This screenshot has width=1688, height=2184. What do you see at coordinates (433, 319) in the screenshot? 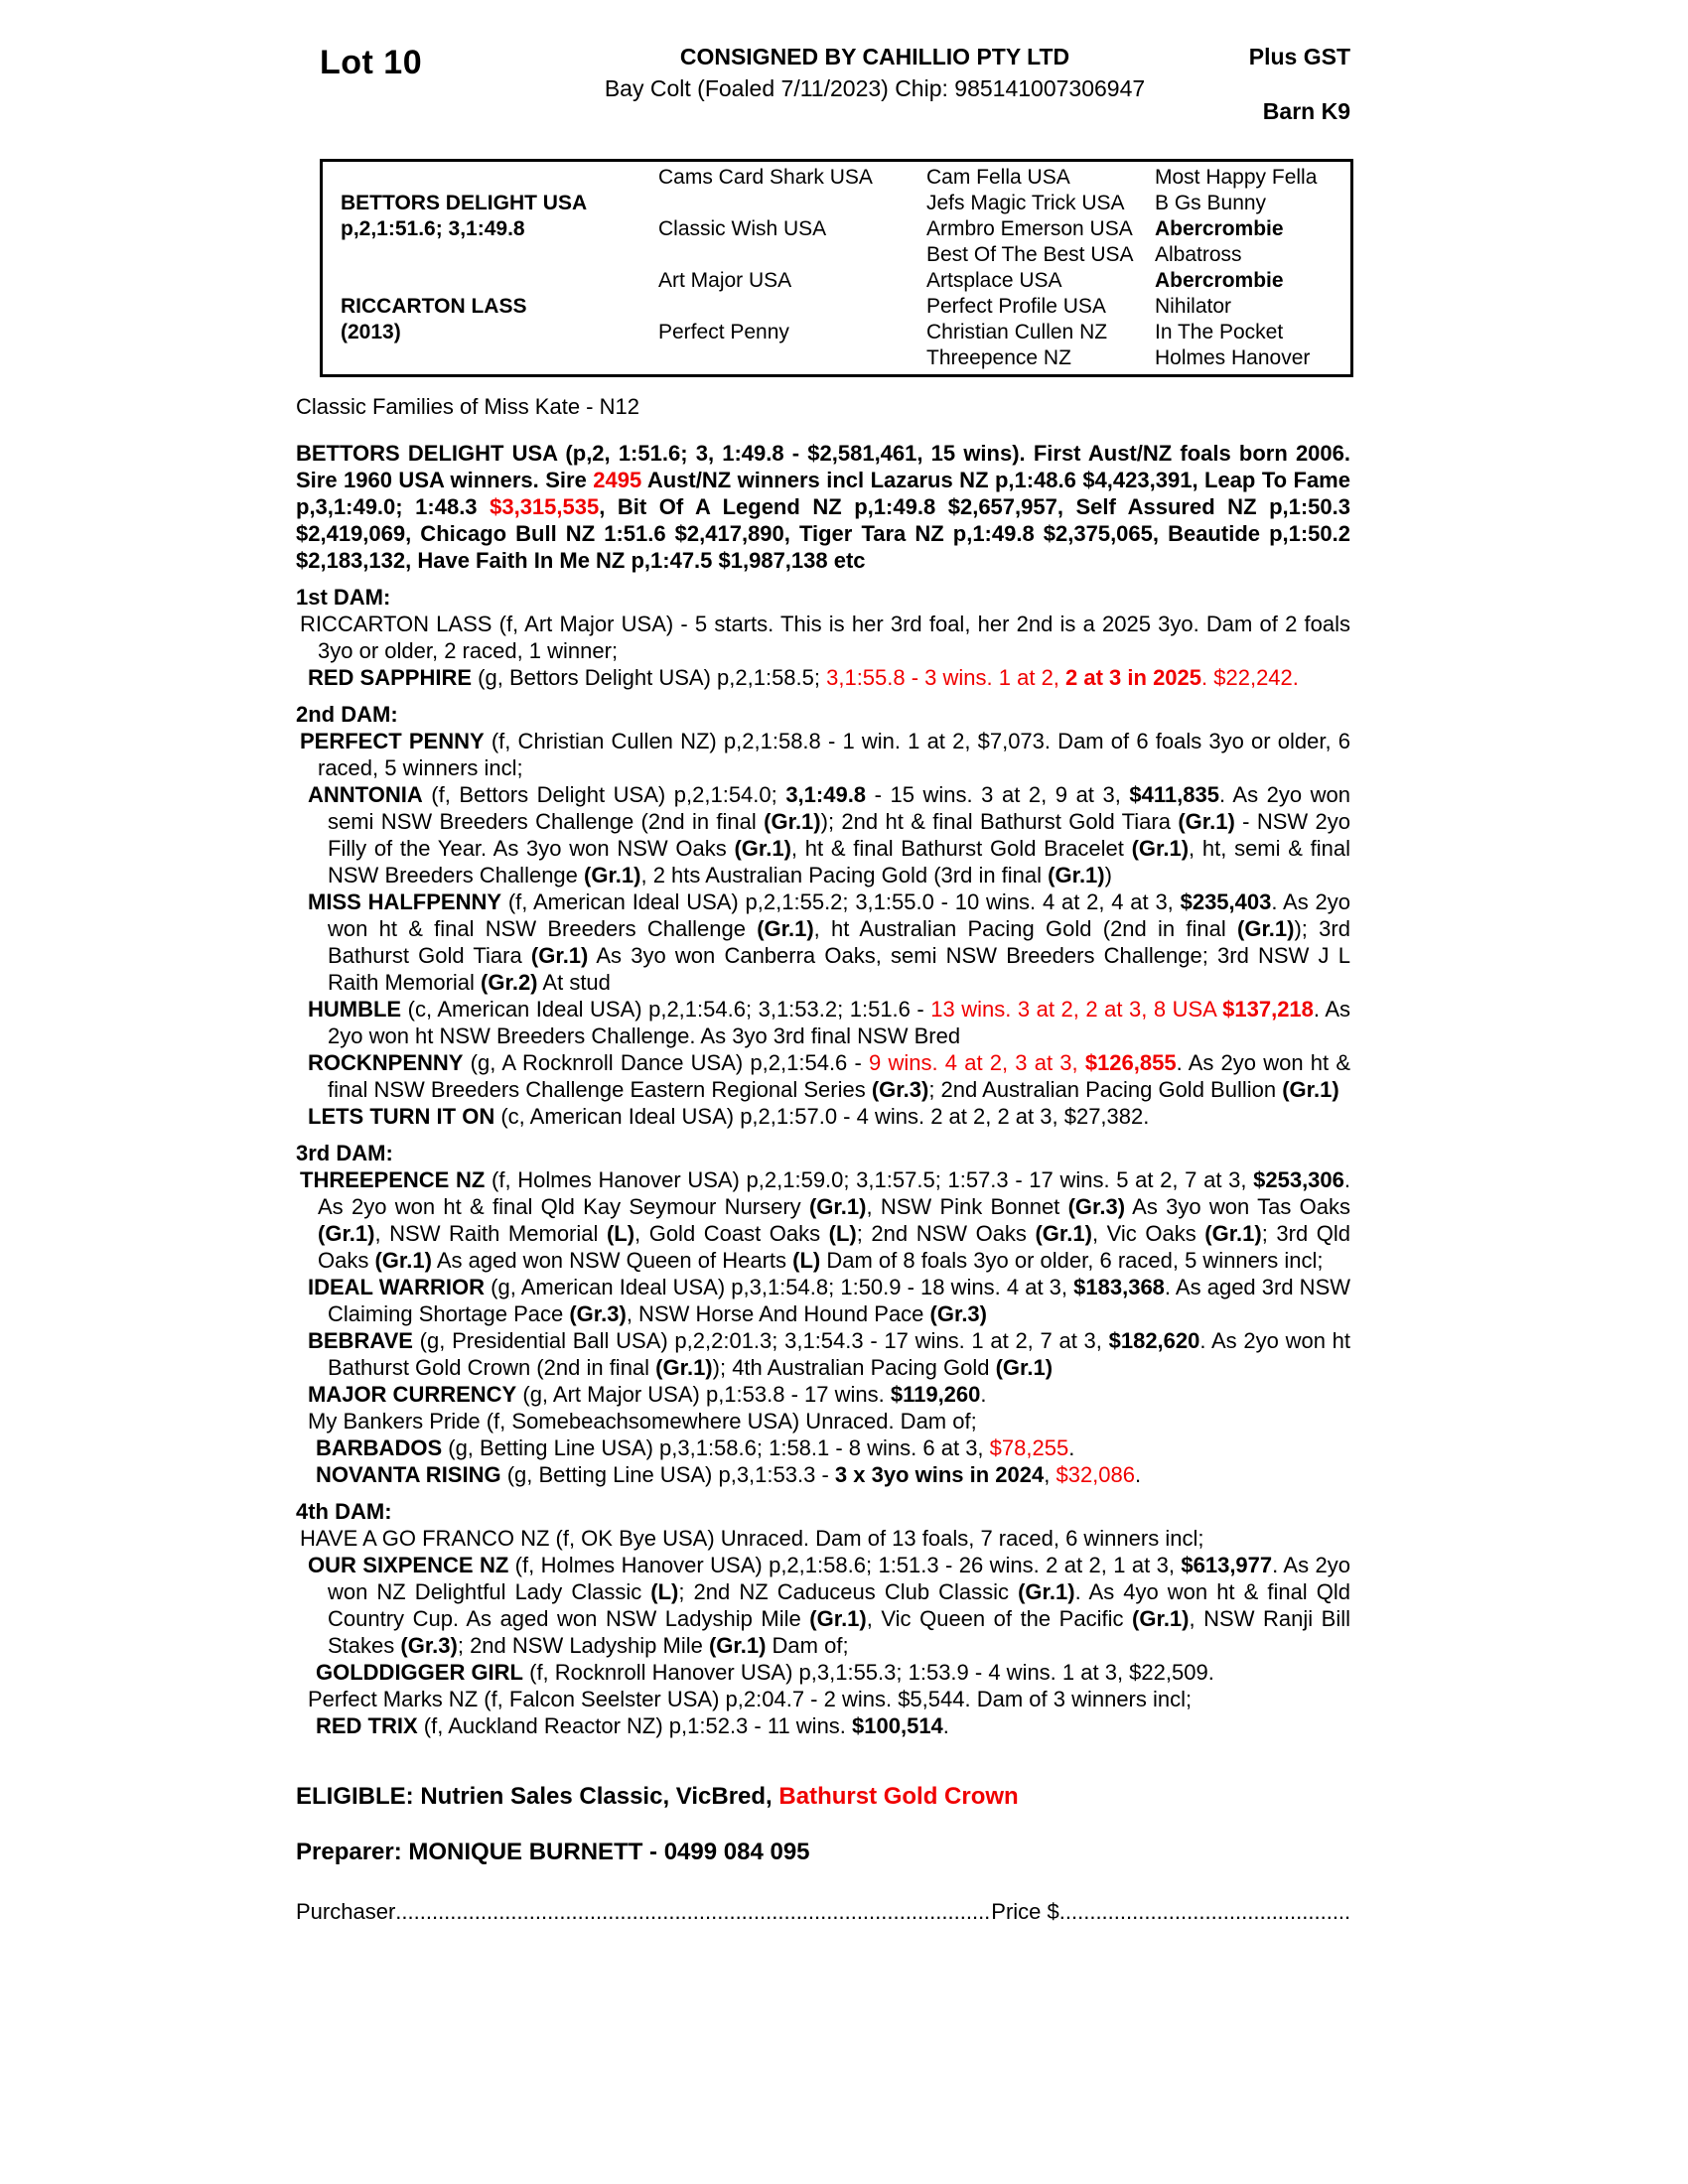
I see `dam-block: RICCARTON LASS (2013)` at bounding box center [433, 319].